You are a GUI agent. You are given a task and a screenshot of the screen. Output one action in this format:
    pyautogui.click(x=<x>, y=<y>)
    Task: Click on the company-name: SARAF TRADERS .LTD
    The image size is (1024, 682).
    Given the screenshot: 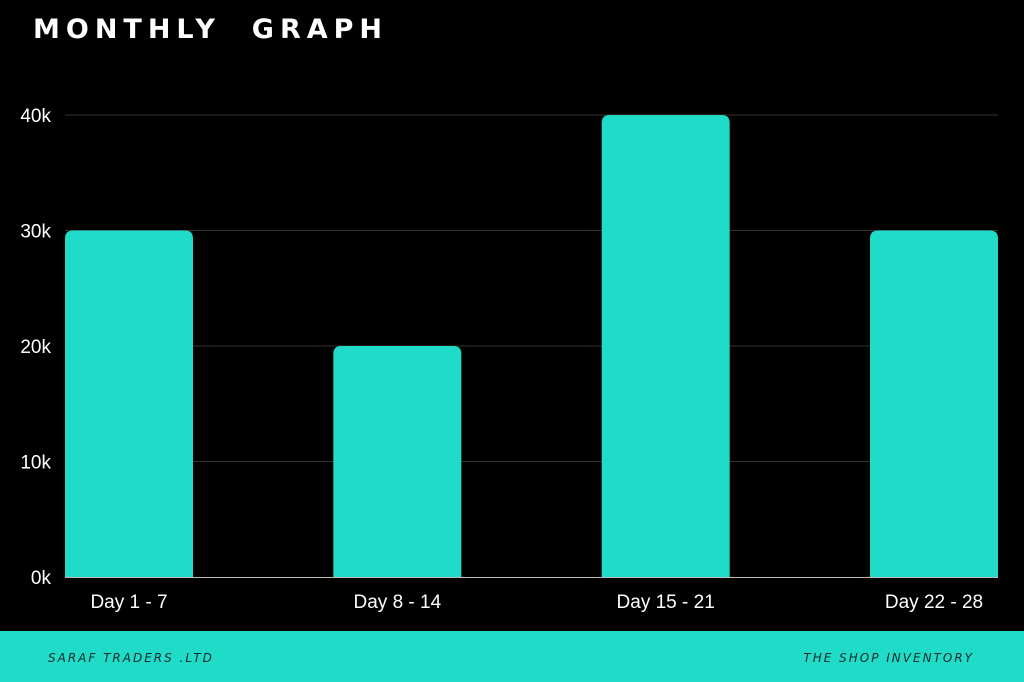 What is the action you would take?
    pyautogui.click(x=131, y=658)
    